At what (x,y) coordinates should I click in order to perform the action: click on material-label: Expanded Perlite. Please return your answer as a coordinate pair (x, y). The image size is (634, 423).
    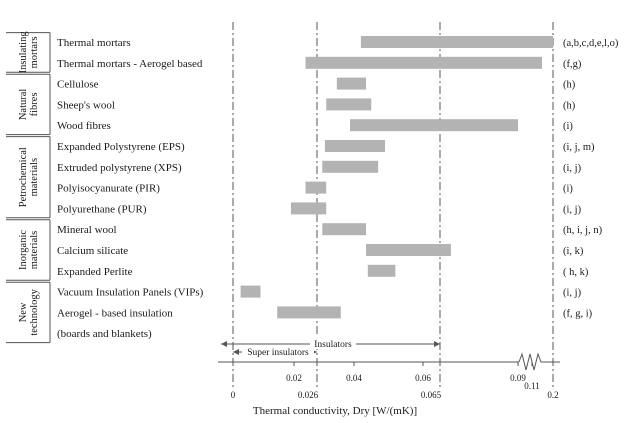
    Looking at the image, I should click on (95, 272).